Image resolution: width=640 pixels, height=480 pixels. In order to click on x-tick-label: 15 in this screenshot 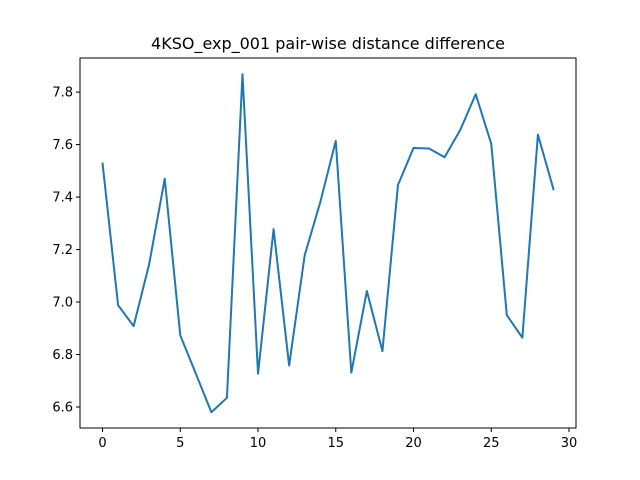, I will do `click(336, 443)`.